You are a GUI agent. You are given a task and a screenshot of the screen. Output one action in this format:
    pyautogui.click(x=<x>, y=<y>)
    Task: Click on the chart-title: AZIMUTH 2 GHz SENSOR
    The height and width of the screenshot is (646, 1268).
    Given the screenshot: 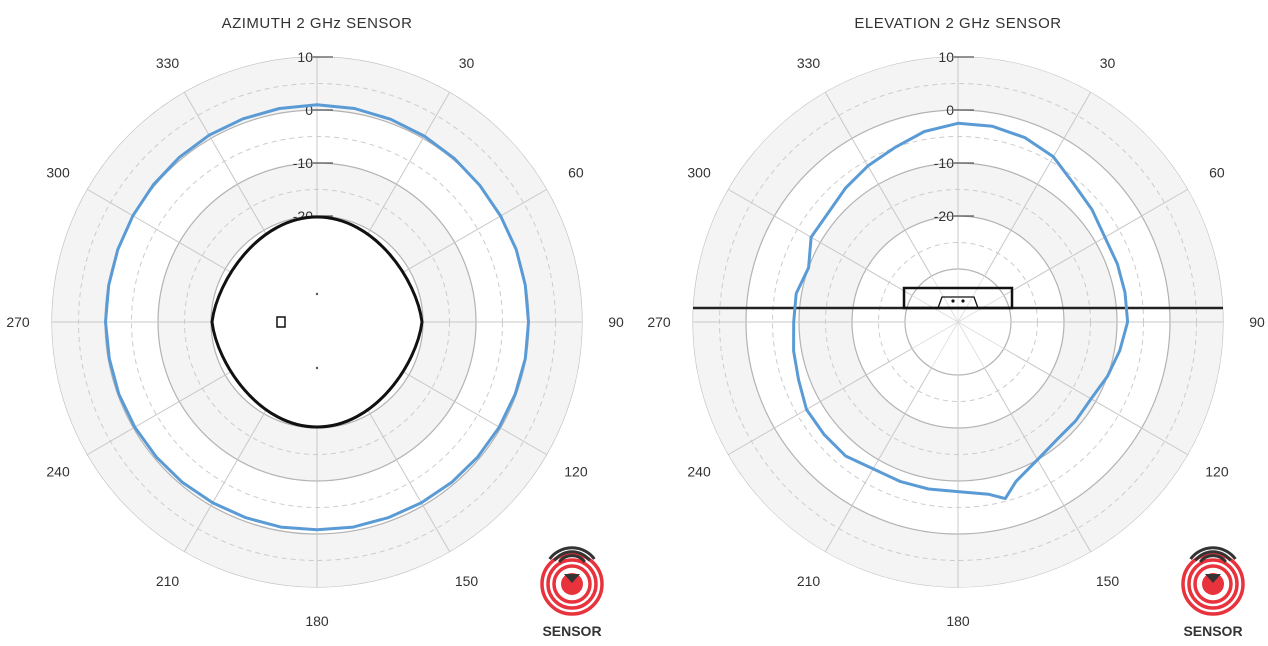 What is the action you would take?
    pyautogui.click(x=317, y=23)
    